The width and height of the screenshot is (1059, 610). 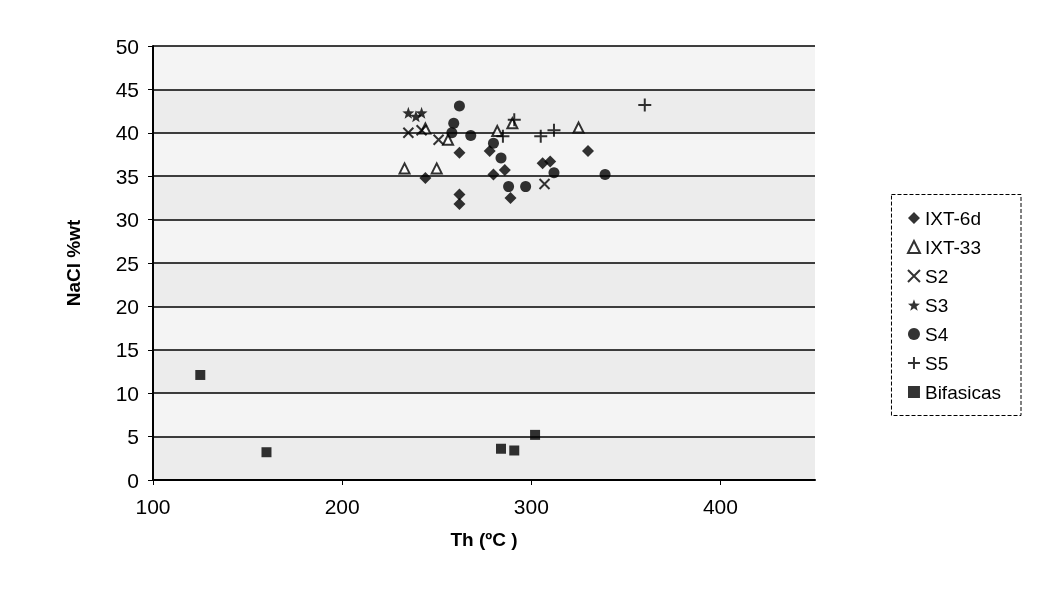 What do you see at coordinates (952, 247) in the screenshot?
I see `legend-label: IXT-33` at bounding box center [952, 247].